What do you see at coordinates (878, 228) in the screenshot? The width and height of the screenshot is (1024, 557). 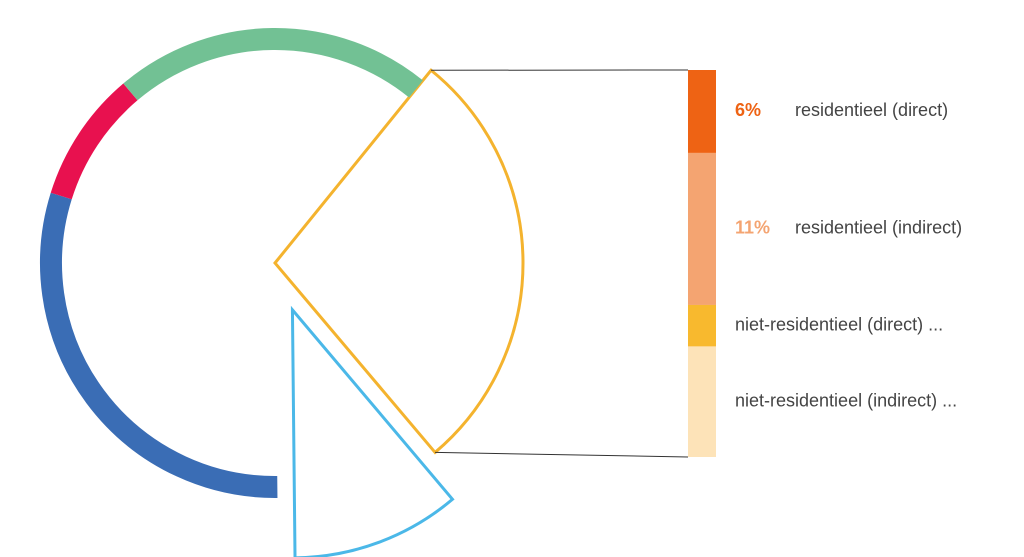 I see `legend-label: residentieel (indirect)` at bounding box center [878, 228].